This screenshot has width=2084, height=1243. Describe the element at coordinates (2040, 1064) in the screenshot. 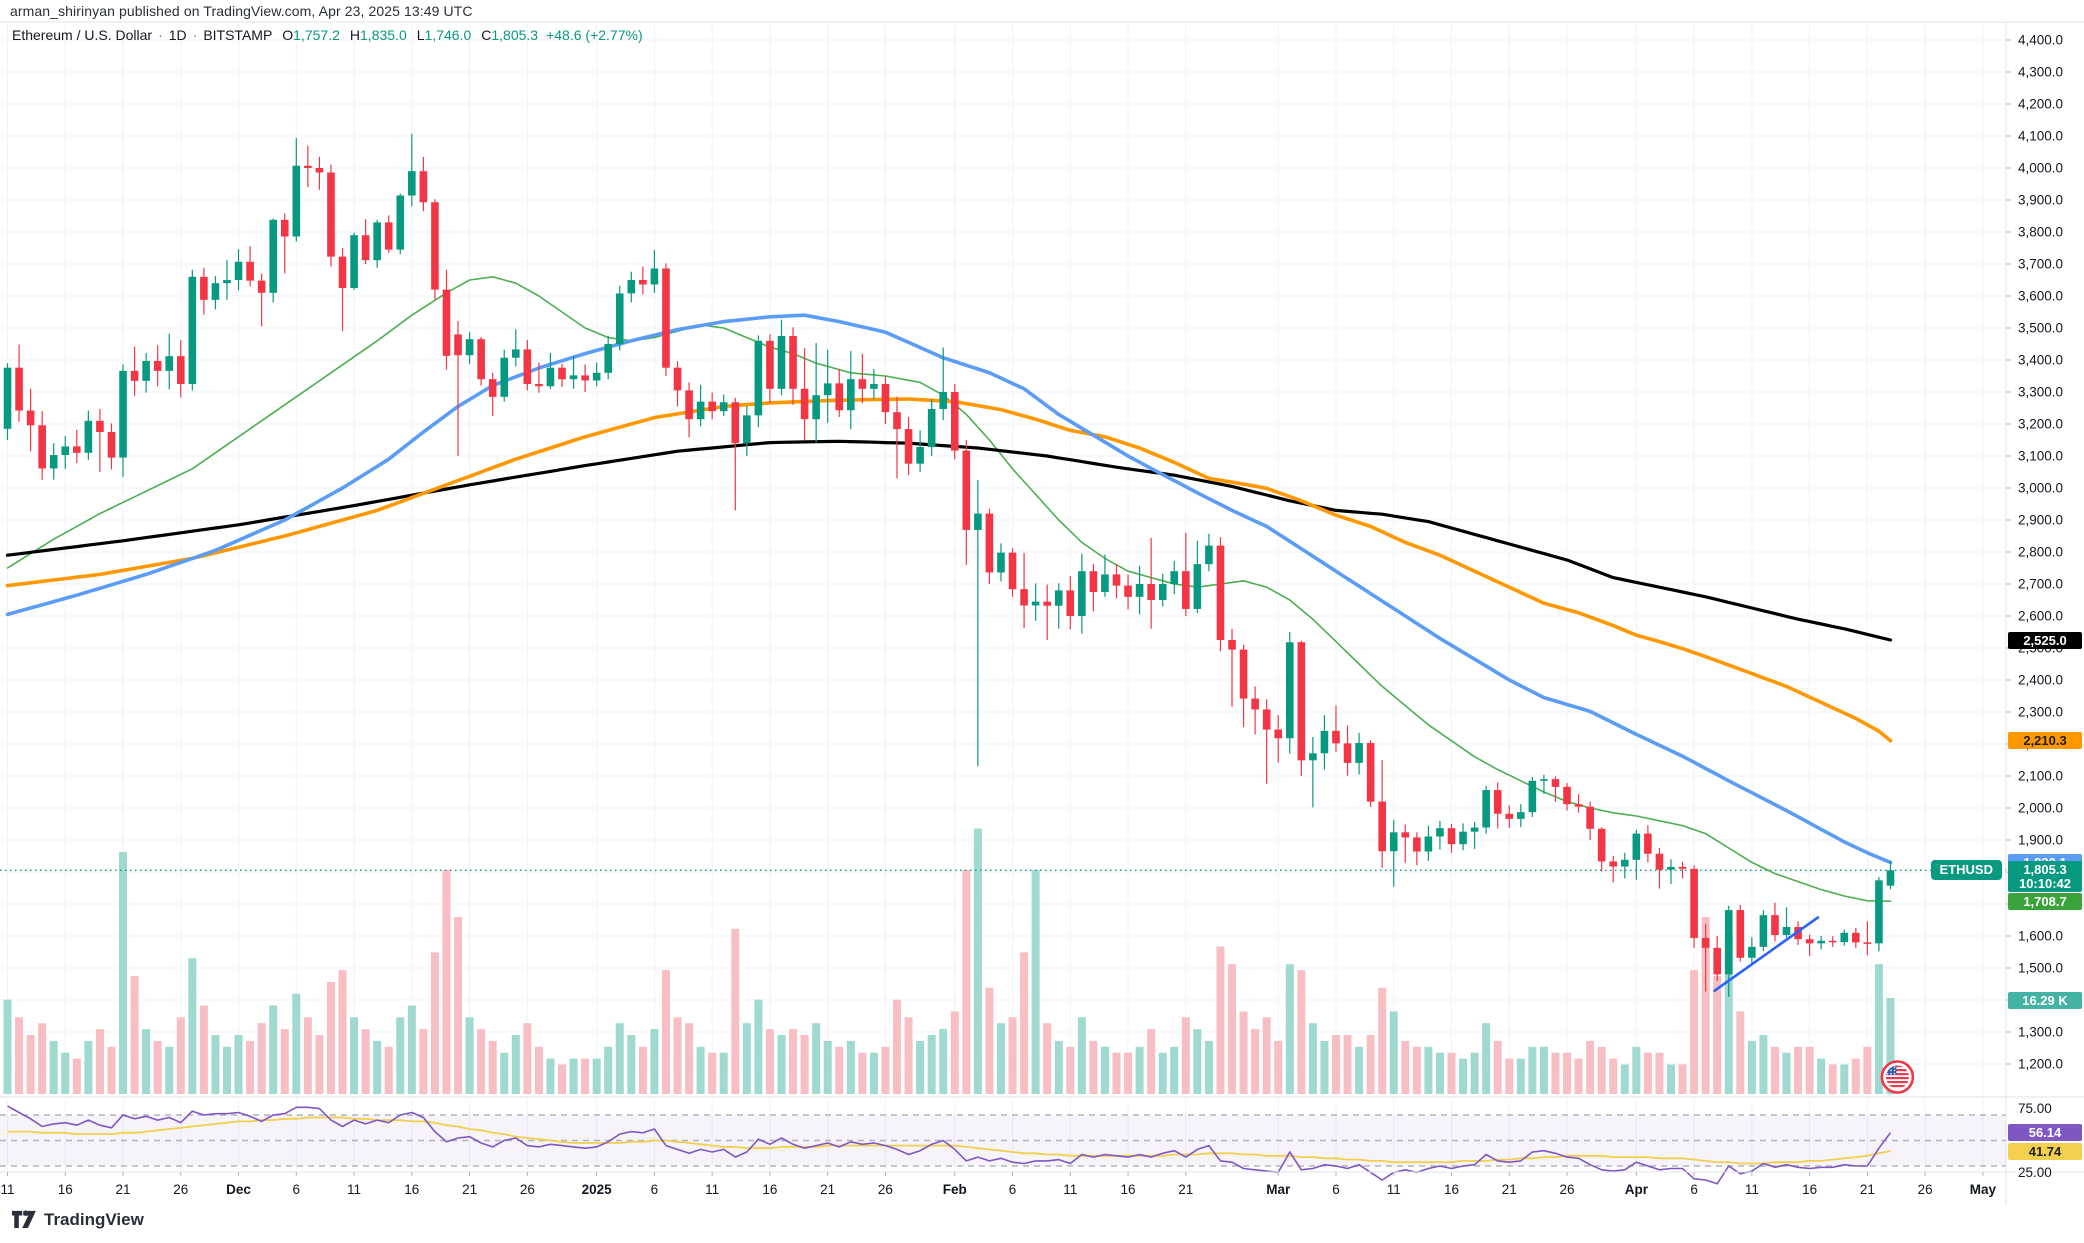

I see `axis-tick-label: 1,200.0` at that location.